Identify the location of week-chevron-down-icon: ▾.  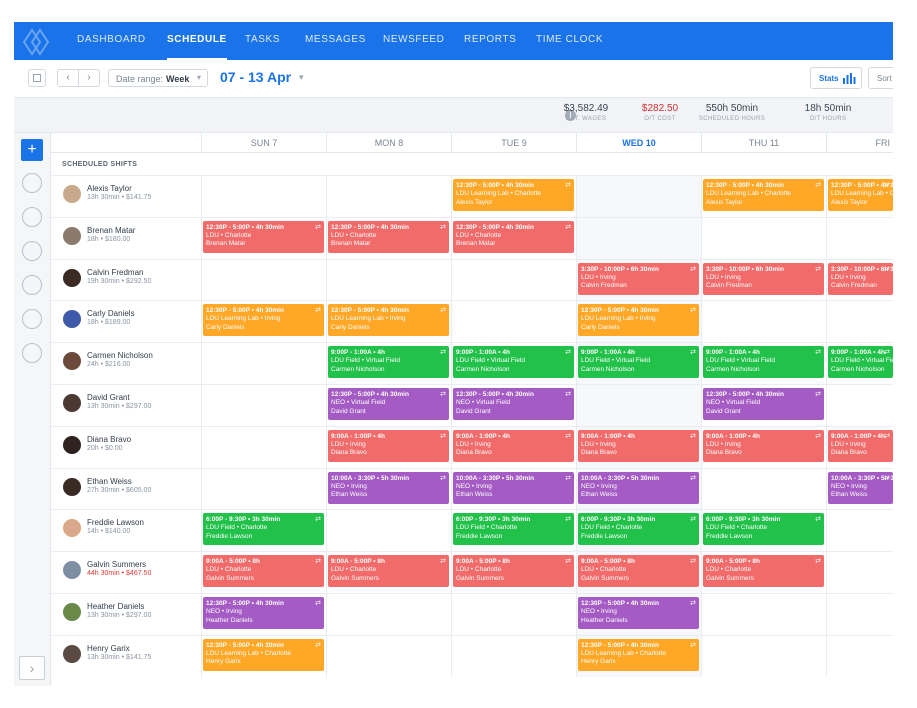
(301, 77).